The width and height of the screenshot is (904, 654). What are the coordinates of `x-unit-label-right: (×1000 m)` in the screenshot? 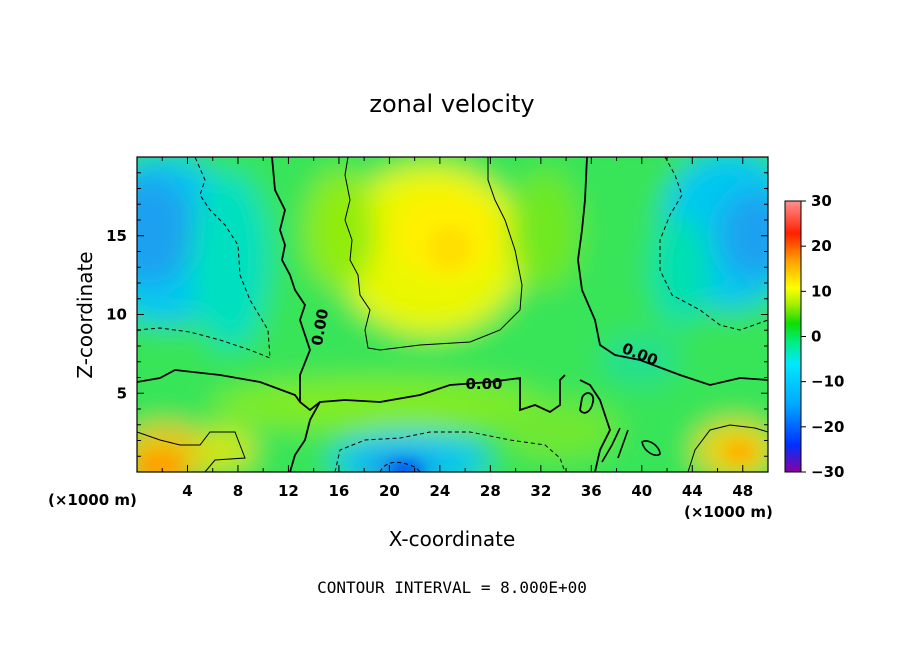 It's located at (728, 512).